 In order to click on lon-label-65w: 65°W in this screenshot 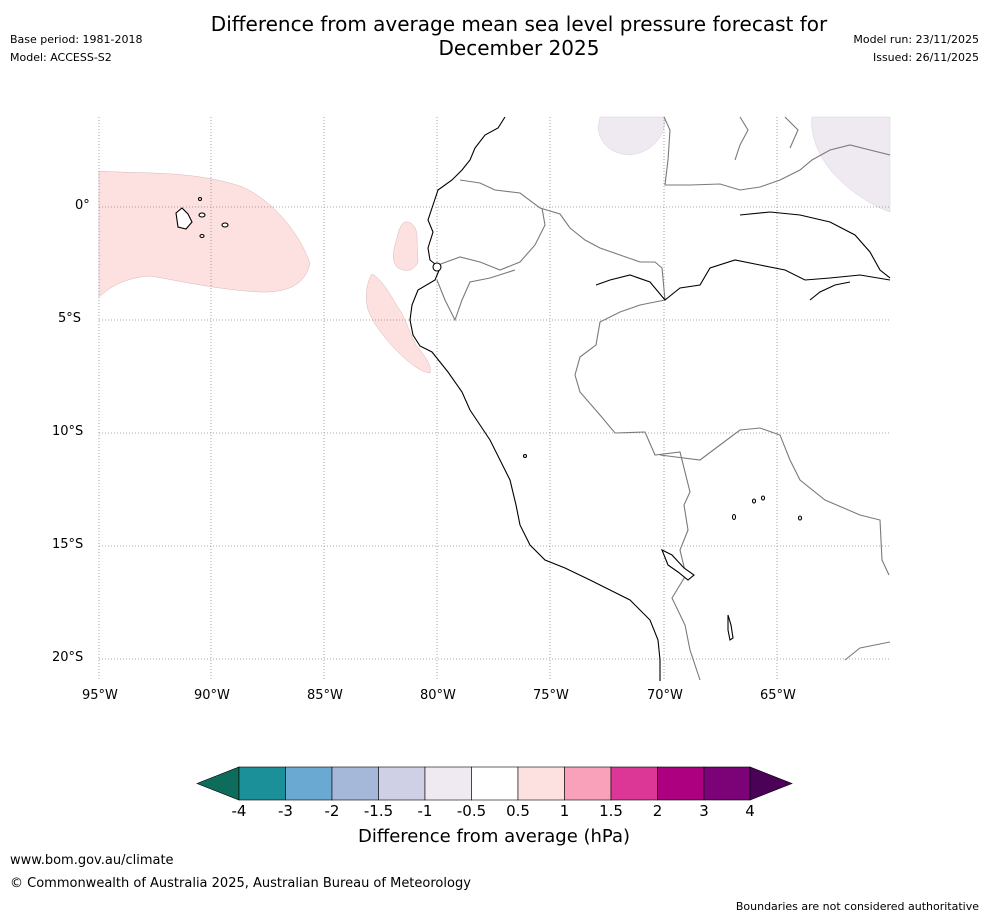, I will do `click(778, 695)`.